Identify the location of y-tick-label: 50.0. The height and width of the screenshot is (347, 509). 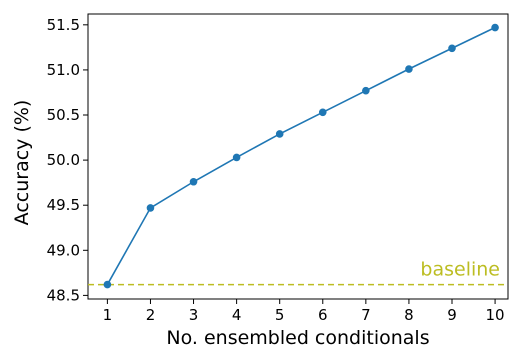
(63, 160).